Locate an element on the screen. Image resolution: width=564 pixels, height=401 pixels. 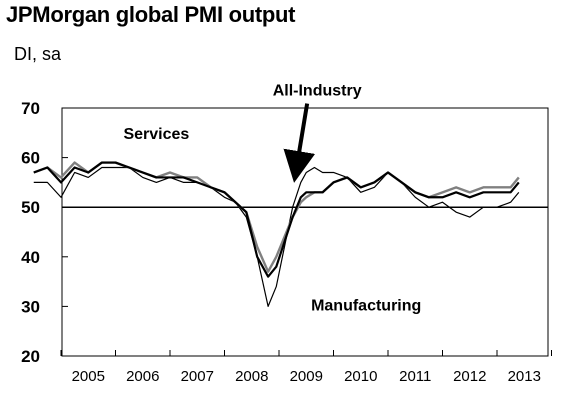
x-tick-label: 2010 is located at coordinates (360, 376).